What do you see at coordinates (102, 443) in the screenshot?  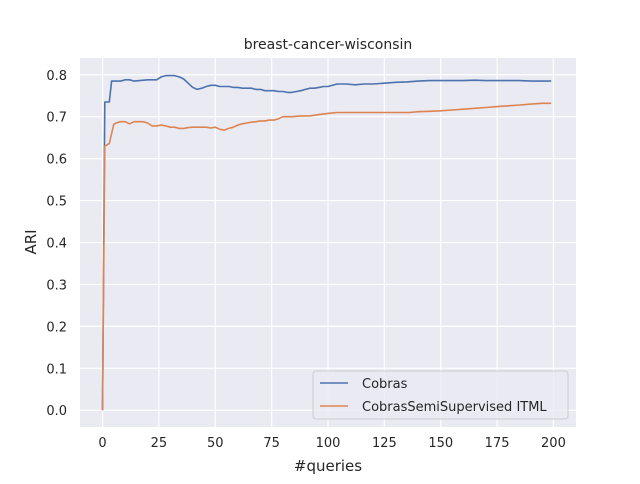 I see `x-tick-label: 0` at bounding box center [102, 443].